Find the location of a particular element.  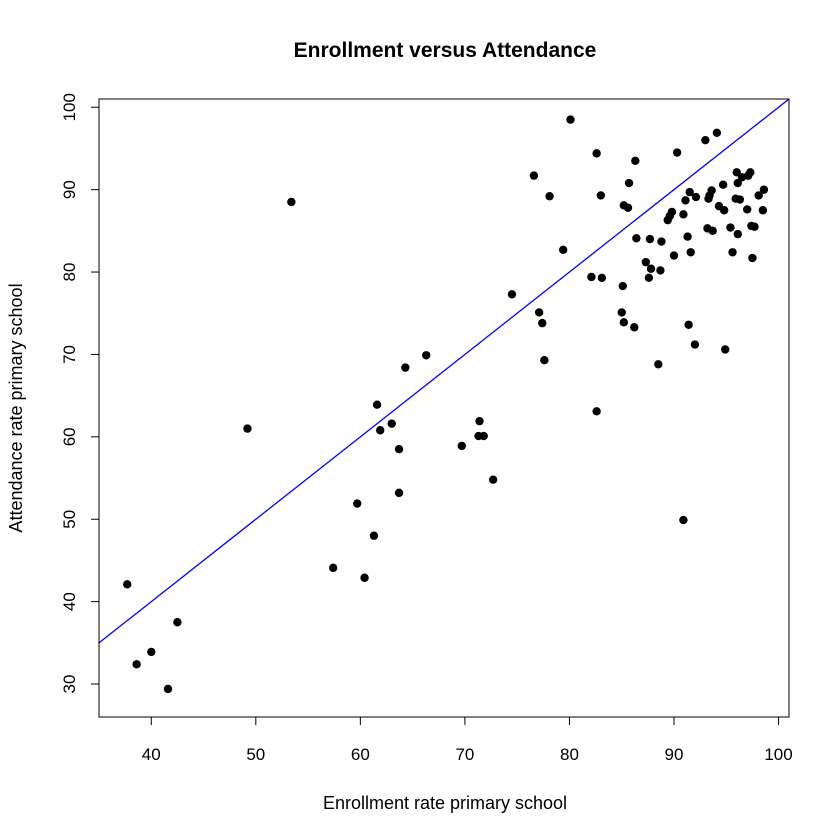

y-tick-label: 100 is located at coordinates (69, 107).